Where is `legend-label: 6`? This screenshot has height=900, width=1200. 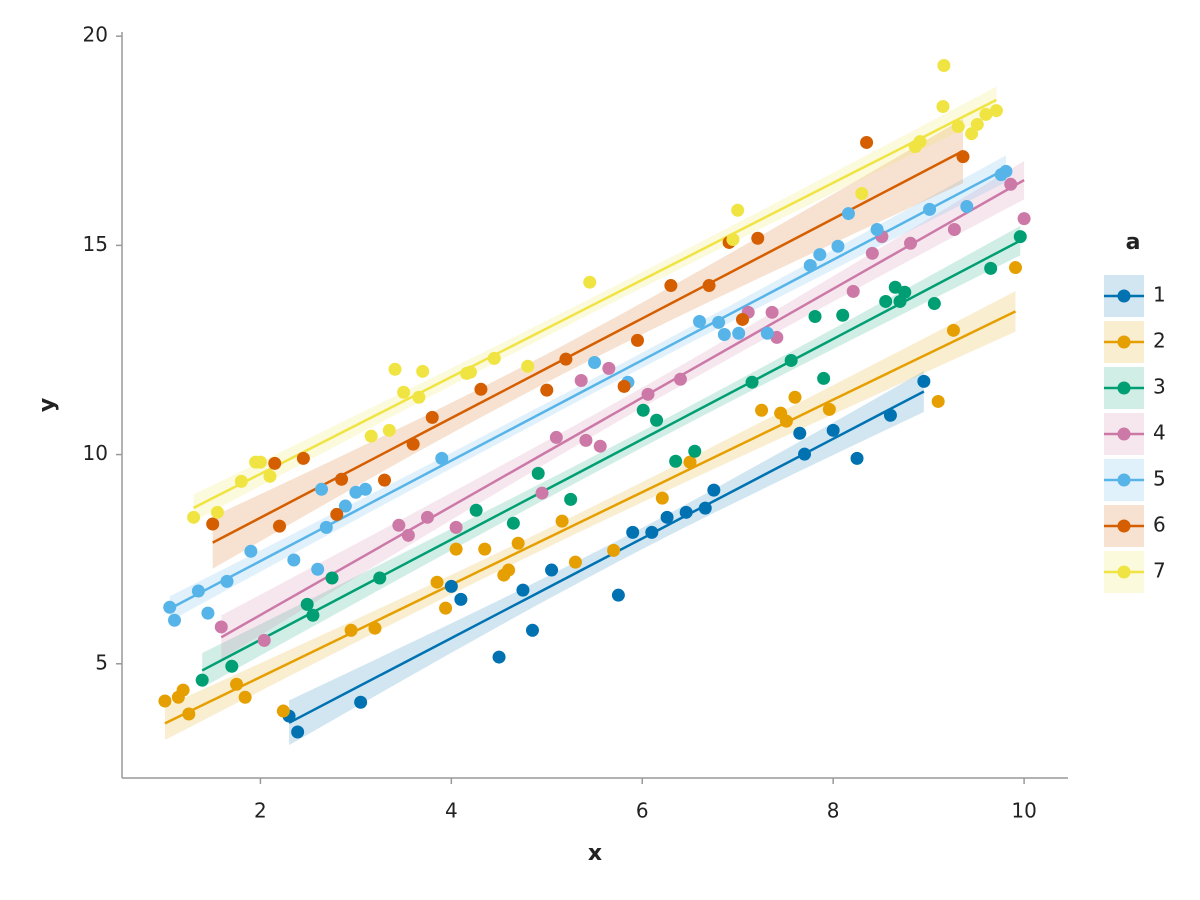 legend-label: 6 is located at coordinates (1159, 525).